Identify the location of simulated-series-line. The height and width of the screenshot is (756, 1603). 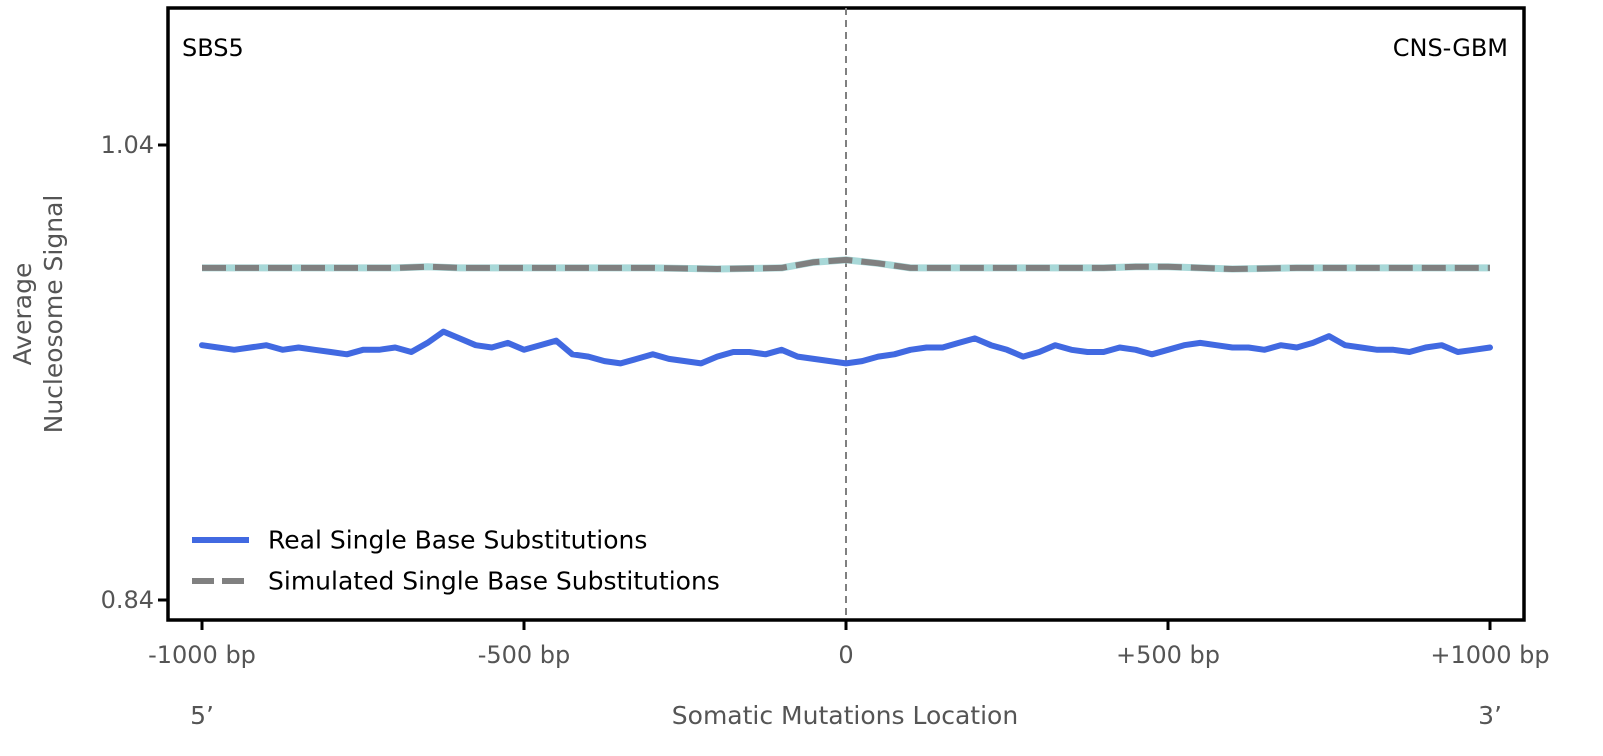
(846, 264).